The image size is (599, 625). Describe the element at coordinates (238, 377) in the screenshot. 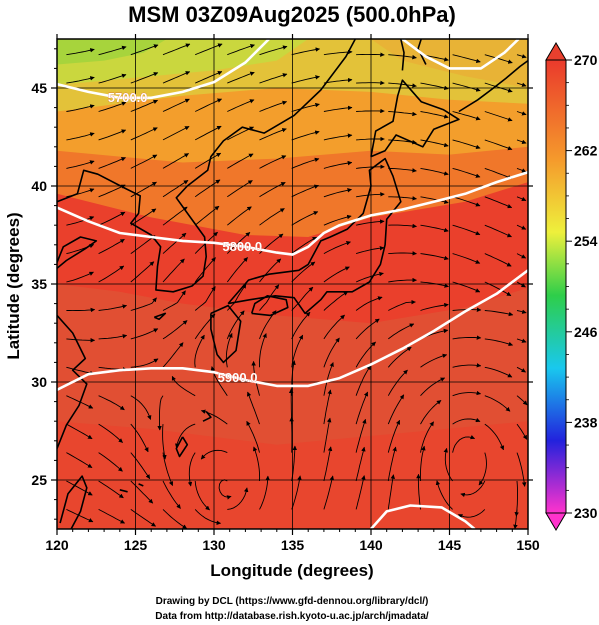

I see `contour-label: 5900.0` at that location.